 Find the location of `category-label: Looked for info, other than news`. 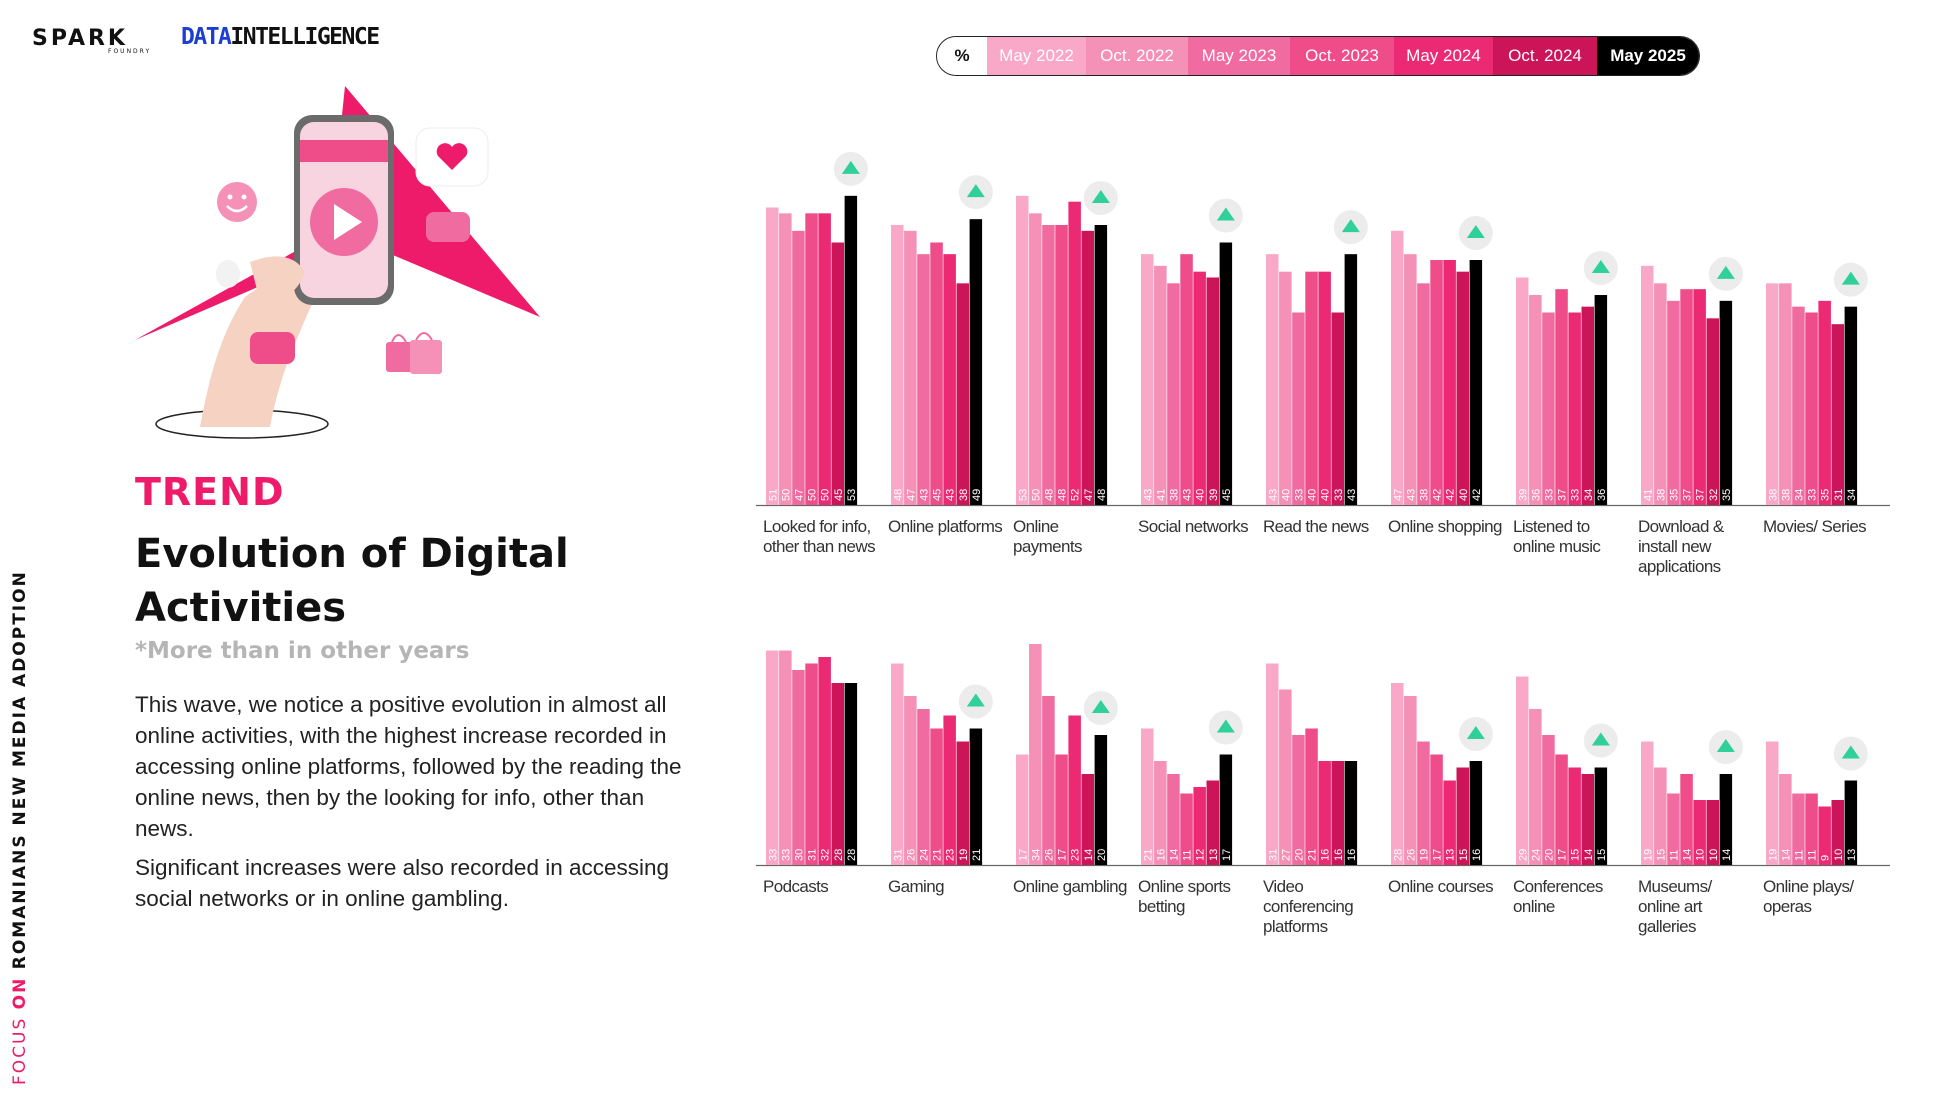

category-label: Looked for info, other than news is located at coordinates (819, 536).